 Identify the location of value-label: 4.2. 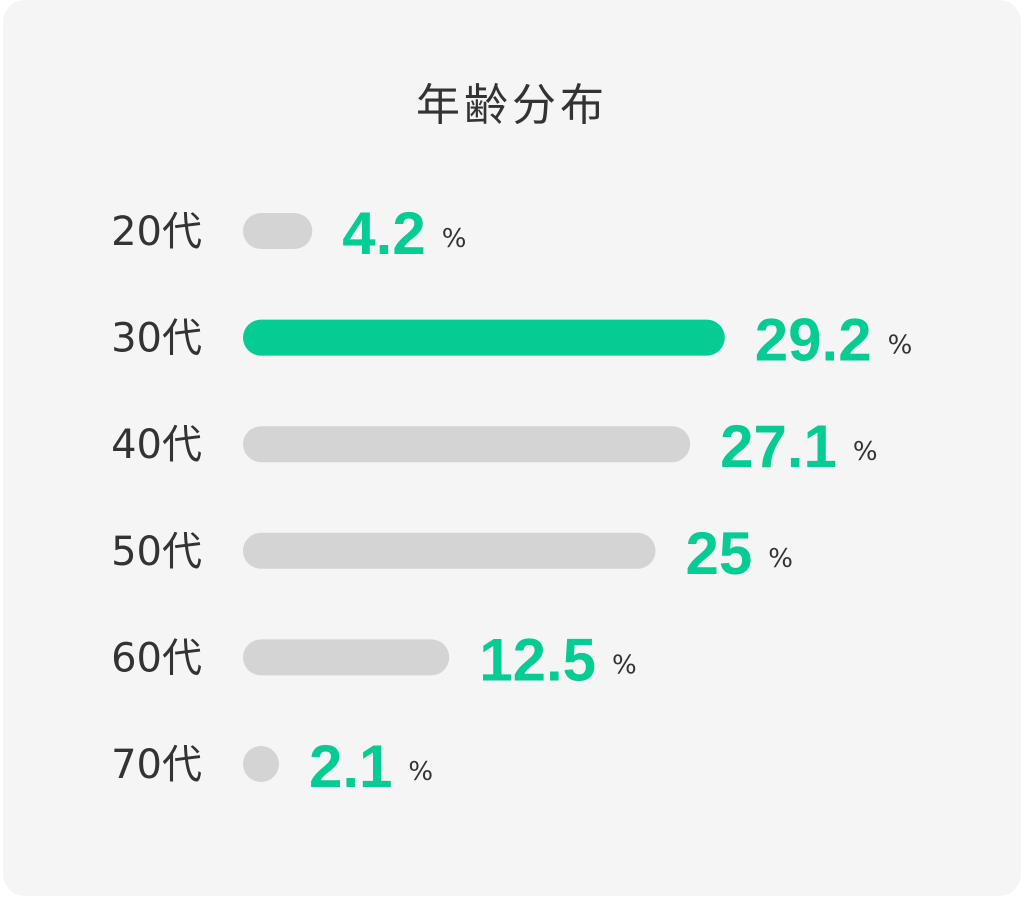
(383, 233).